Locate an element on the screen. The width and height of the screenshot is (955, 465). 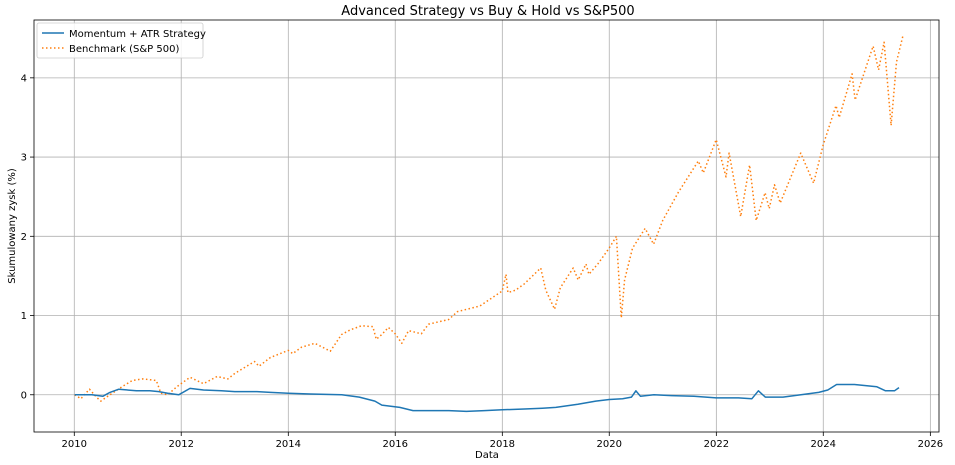
x-axis-label: Data is located at coordinates (487, 455).